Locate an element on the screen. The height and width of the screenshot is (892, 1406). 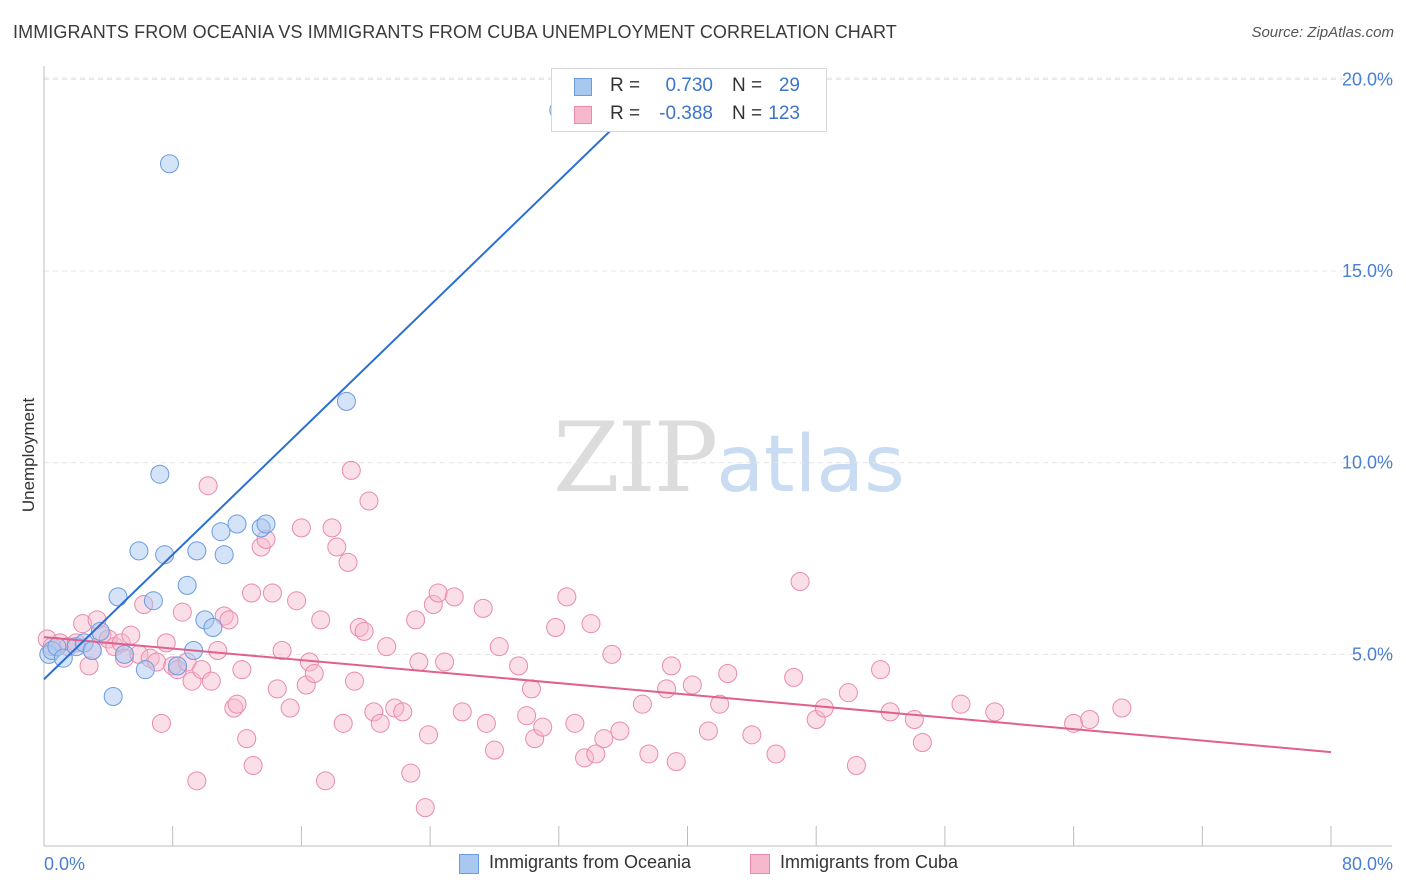
oceania-legend-swatch is located at coordinates (469, 864).